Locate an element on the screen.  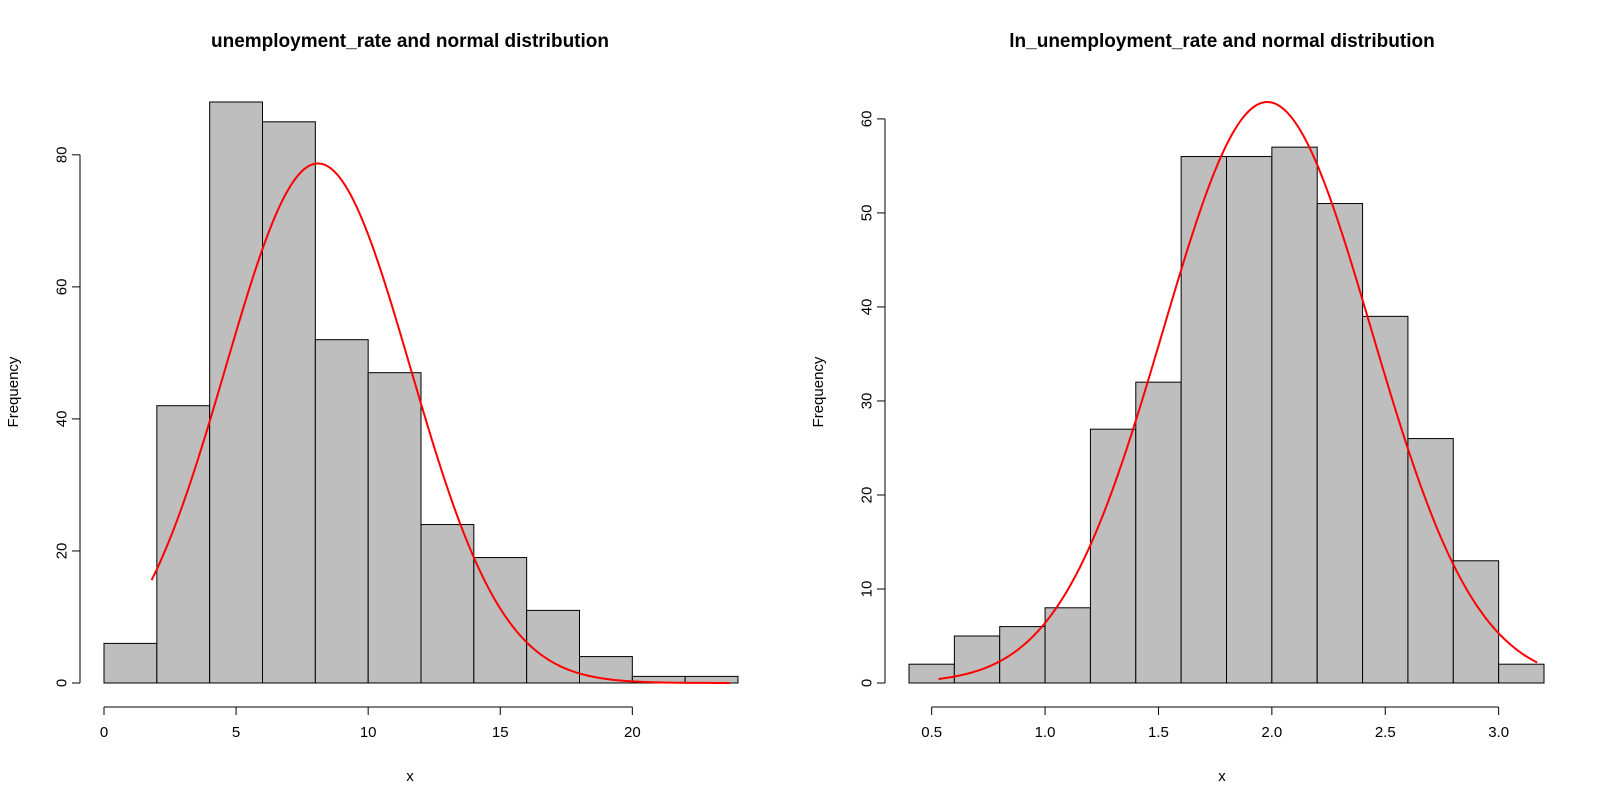
x-tick-label: 0.5 is located at coordinates (931, 732).